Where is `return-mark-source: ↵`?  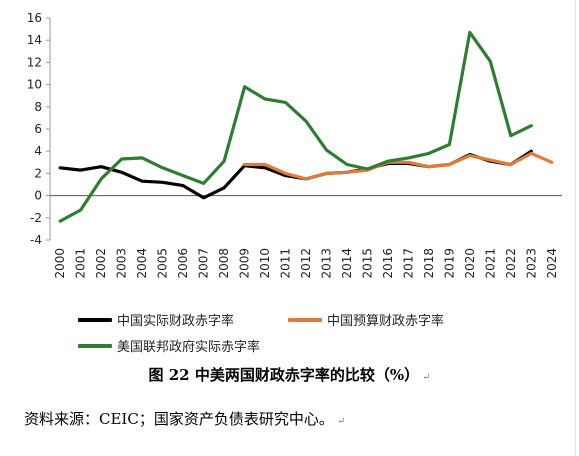
return-mark-source: ↵ is located at coordinates (341, 421).